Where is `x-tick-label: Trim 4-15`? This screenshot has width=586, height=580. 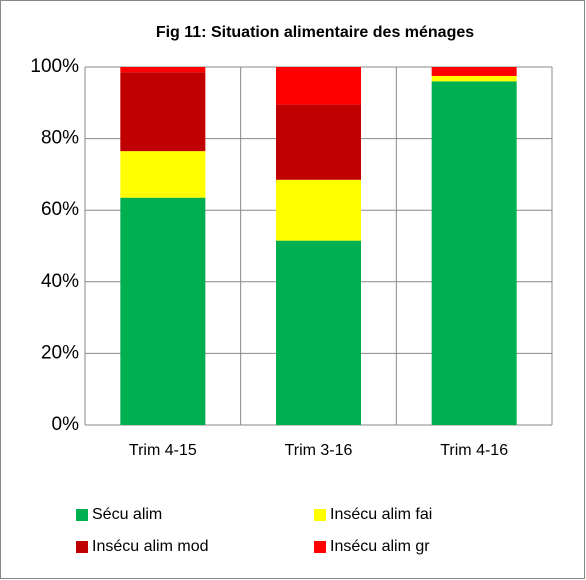
x-tick-label: Trim 4-15 is located at coordinates (163, 450).